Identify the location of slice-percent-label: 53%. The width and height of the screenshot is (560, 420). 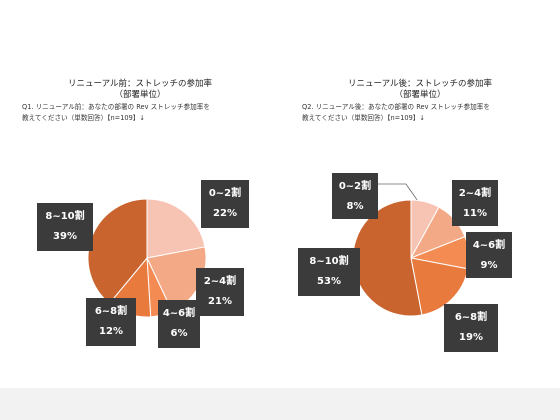
(329, 281).